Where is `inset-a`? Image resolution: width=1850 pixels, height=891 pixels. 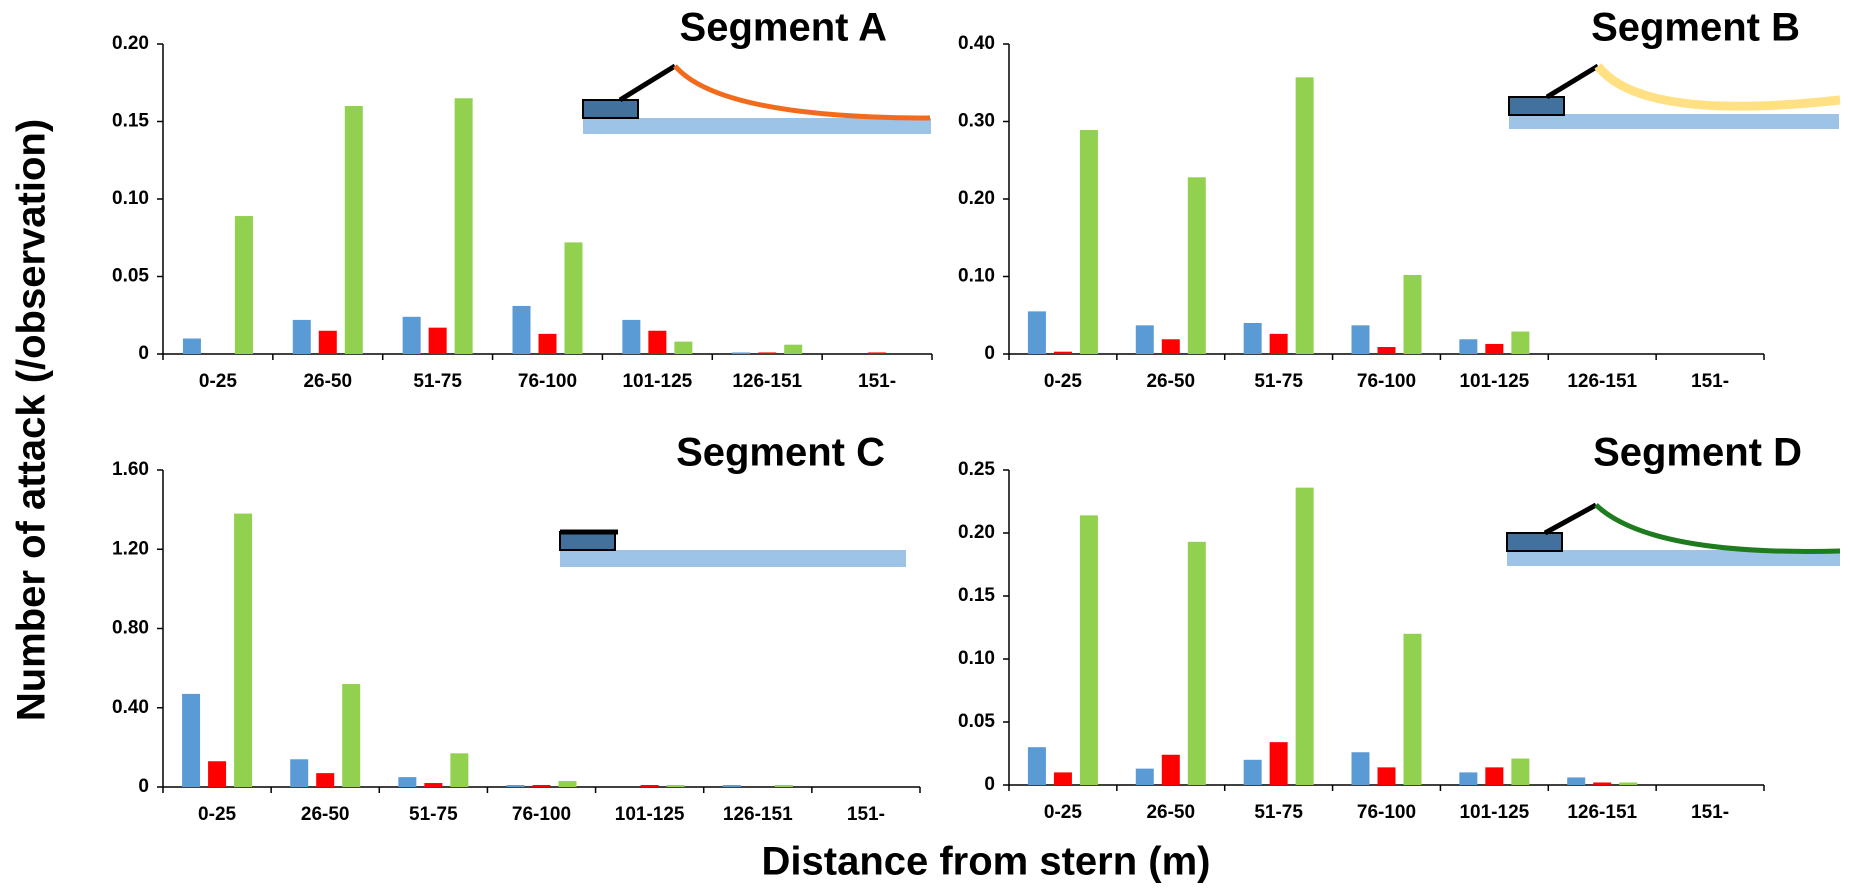
inset-a is located at coordinates (756, 98).